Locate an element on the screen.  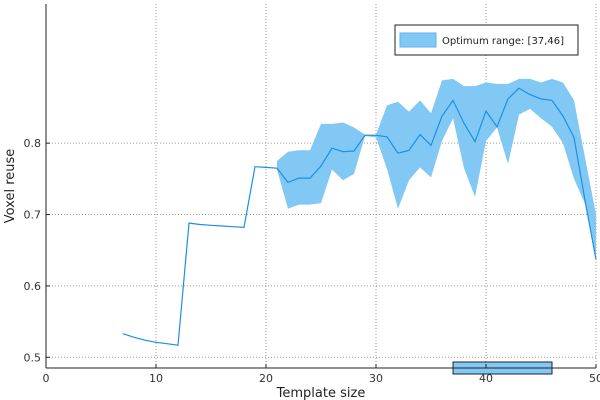
y-tick-label: 0.7 is located at coordinates (33, 215).